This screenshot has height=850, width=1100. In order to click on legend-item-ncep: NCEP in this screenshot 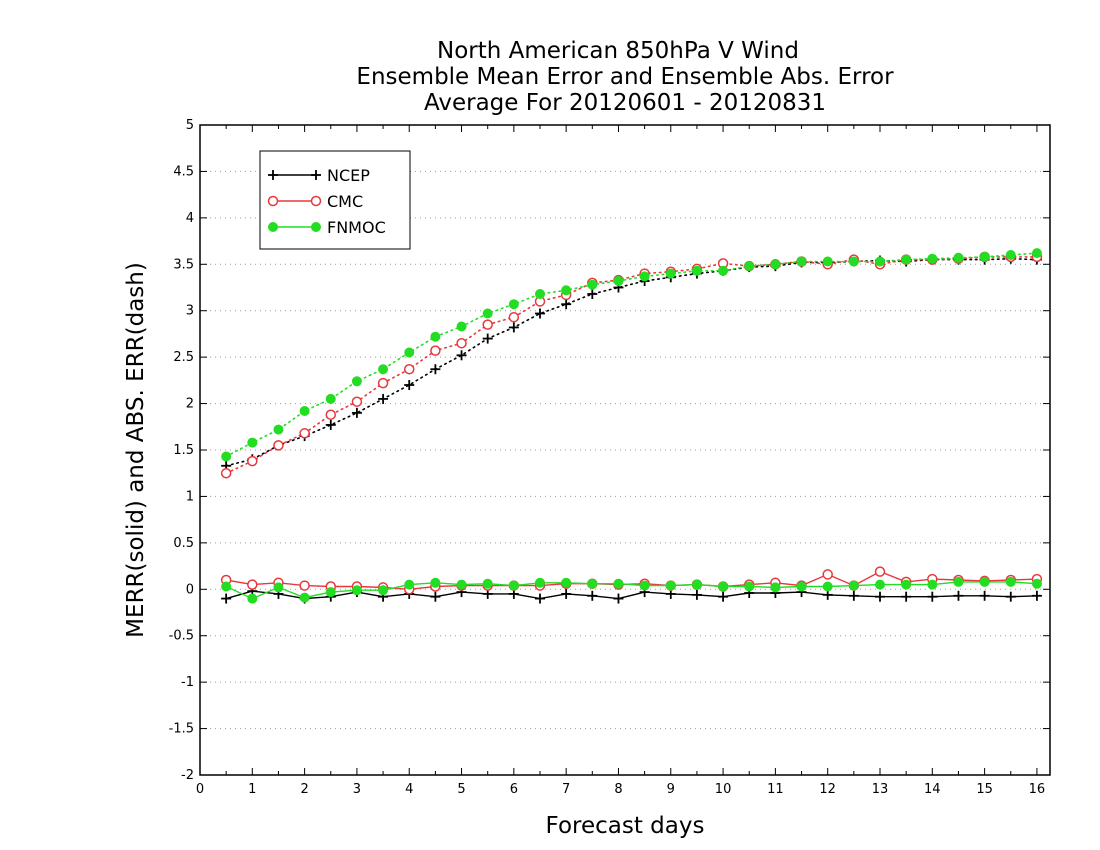, I will do `click(319, 175)`.